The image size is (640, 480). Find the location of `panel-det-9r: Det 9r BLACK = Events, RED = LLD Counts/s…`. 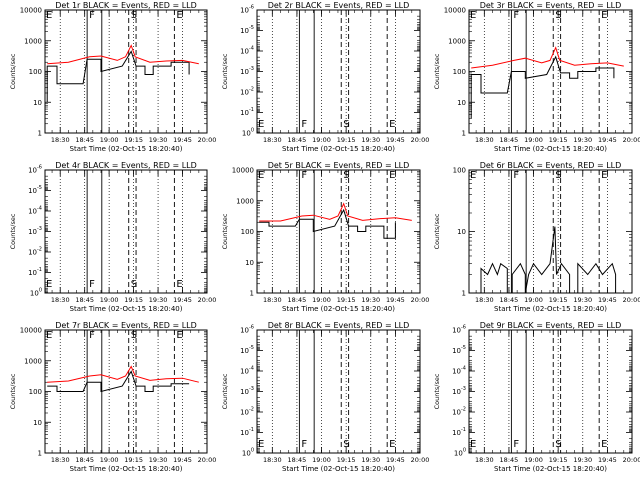

panel-det-9r: Det 9r BLACK = Events, RED = LLD Counts/s… is located at coordinates (536, 397).